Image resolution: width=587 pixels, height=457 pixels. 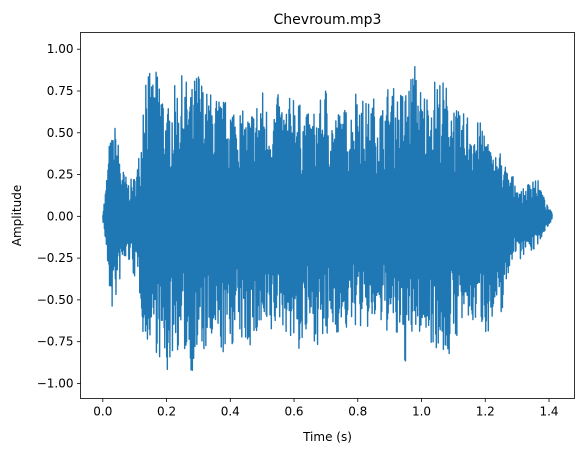 I want to click on x-tick-label: 0.8, so click(x=357, y=412).